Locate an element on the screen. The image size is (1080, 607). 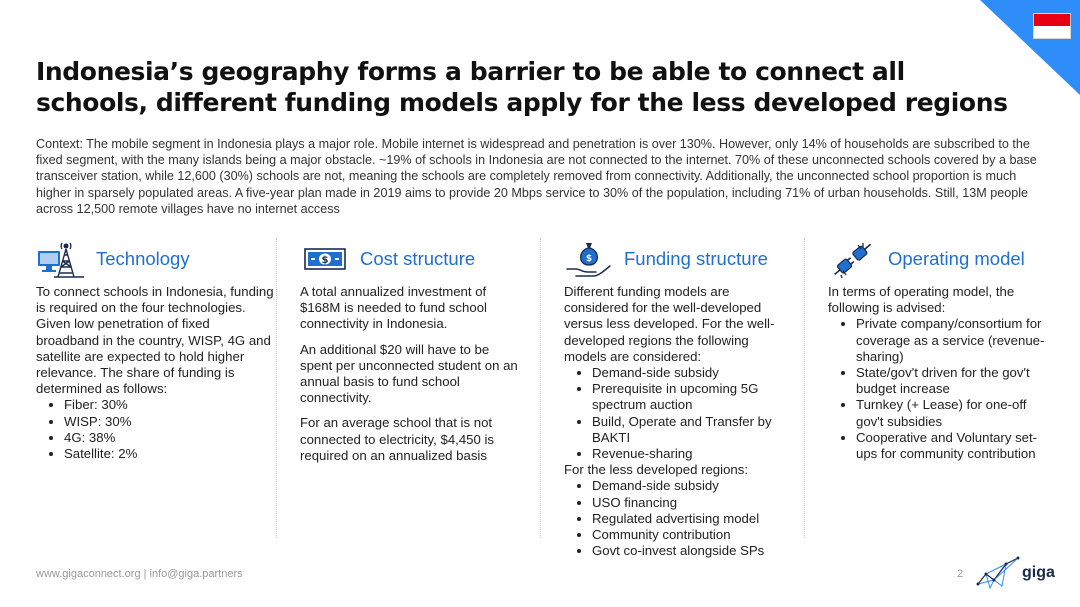
footer-links: www.gigaconnect.org | info@giga.partners is located at coordinates (139, 574).